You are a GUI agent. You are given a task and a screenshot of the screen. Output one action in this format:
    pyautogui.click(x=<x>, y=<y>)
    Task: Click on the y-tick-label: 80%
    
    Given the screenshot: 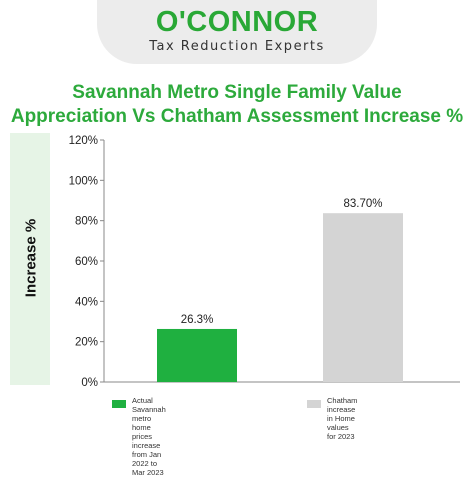 What is the action you would take?
    pyautogui.click(x=86, y=222)
    